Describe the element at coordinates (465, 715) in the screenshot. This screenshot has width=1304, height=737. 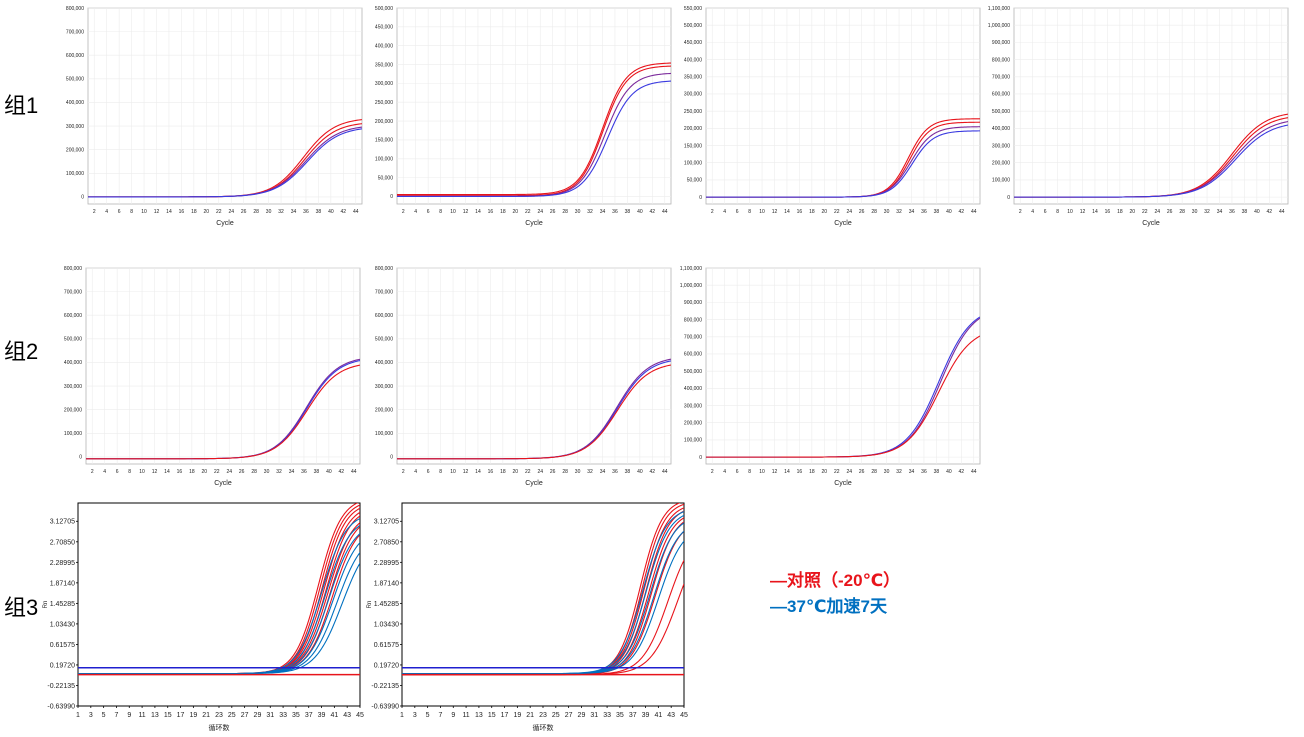
I see `x-tick-label: 11` at that location.